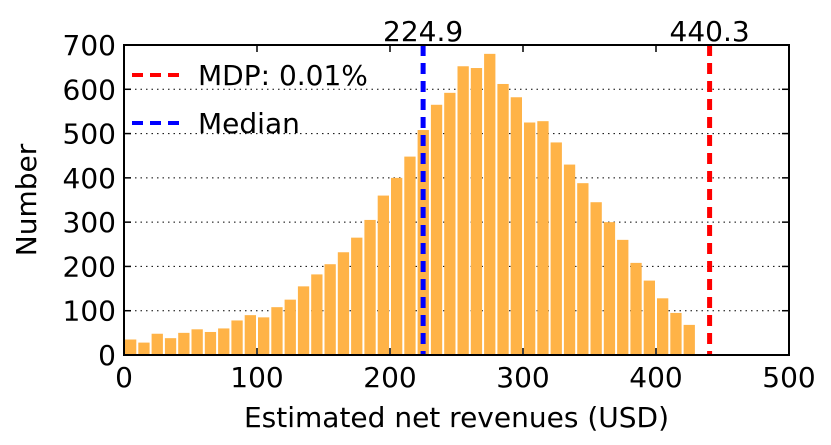 Image resolution: width=831 pixels, height=445 pixels. I want to click on y-tick-label: 500, so click(89, 134).